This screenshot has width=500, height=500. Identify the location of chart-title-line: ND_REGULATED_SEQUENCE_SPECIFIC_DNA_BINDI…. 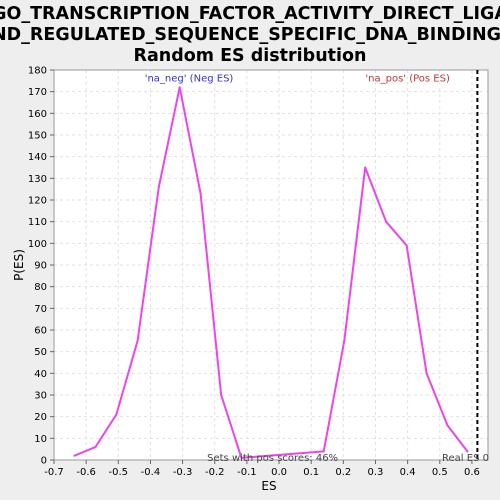
(250, 35).